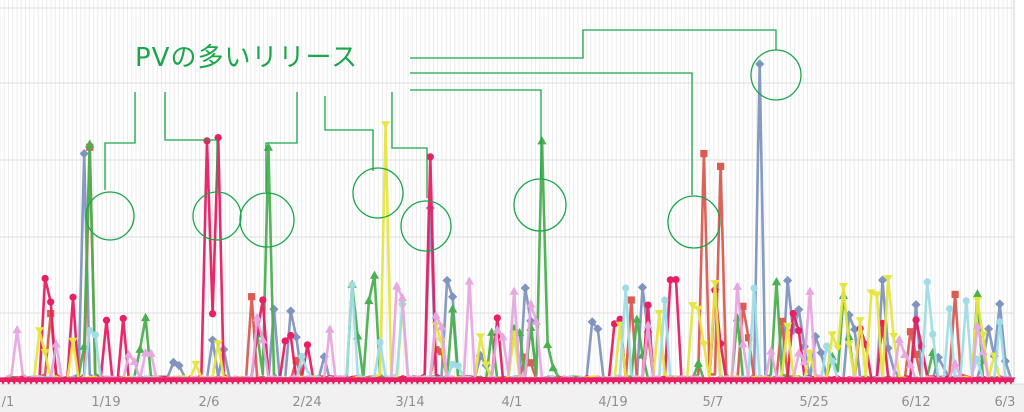 The width and height of the screenshot is (1024, 412). What do you see at coordinates (508, 381) in the screenshot?
I see `baseline-markers` at bounding box center [508, 381].